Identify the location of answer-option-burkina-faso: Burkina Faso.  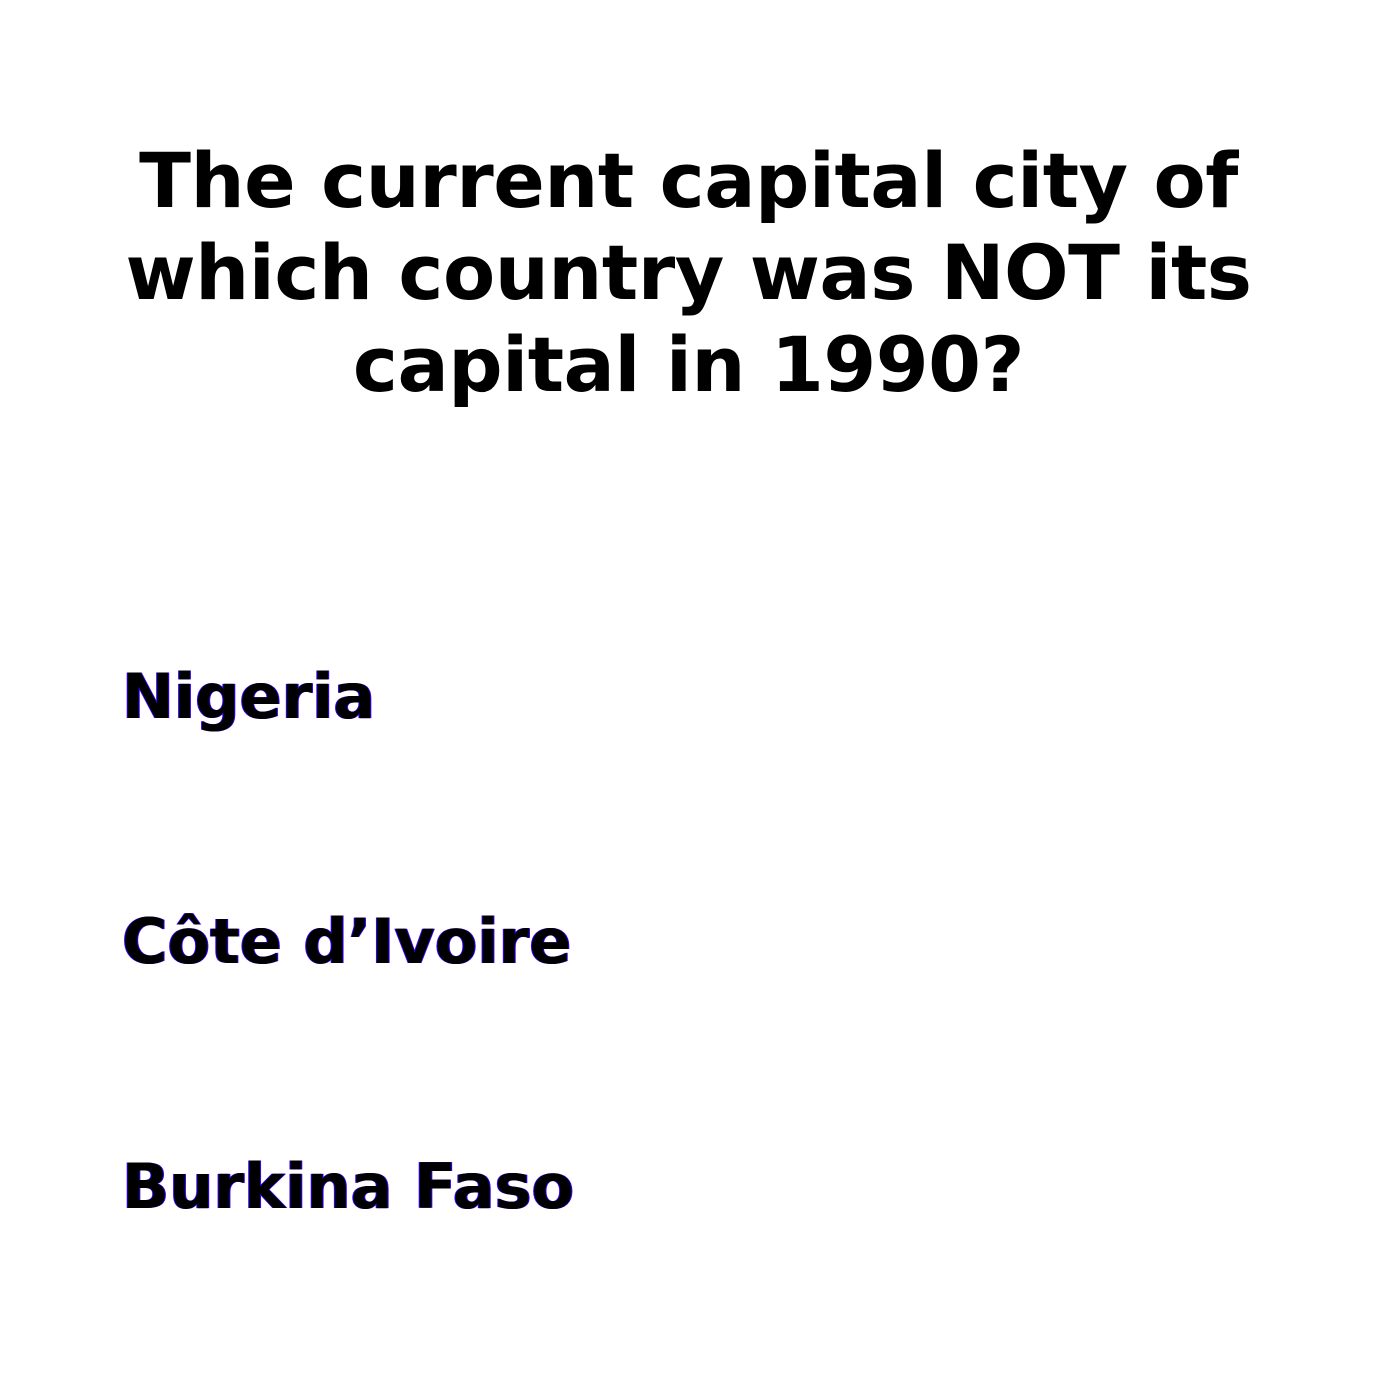
(348, 1186).